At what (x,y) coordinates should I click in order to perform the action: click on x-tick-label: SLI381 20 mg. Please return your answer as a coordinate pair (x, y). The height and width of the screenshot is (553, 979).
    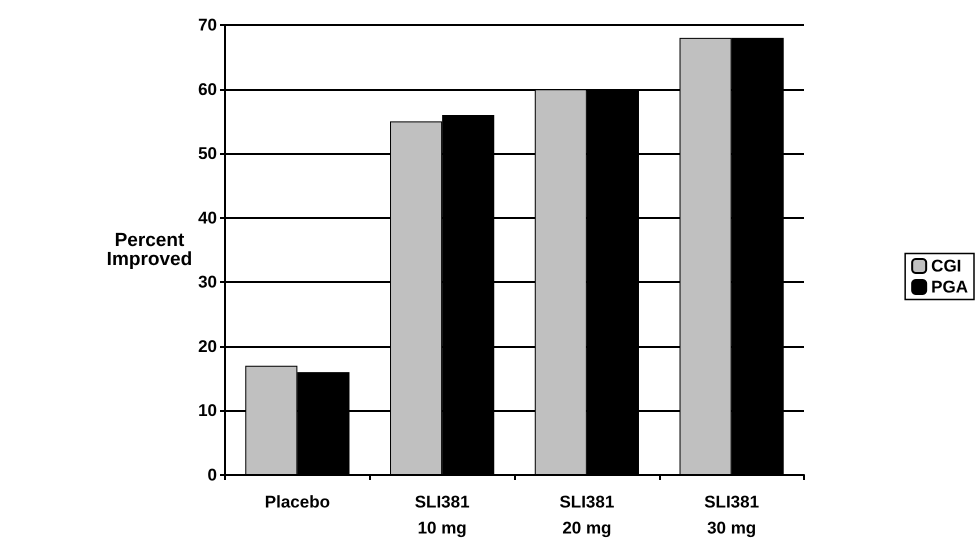
    Looking at the image, I should click on (586, 515).